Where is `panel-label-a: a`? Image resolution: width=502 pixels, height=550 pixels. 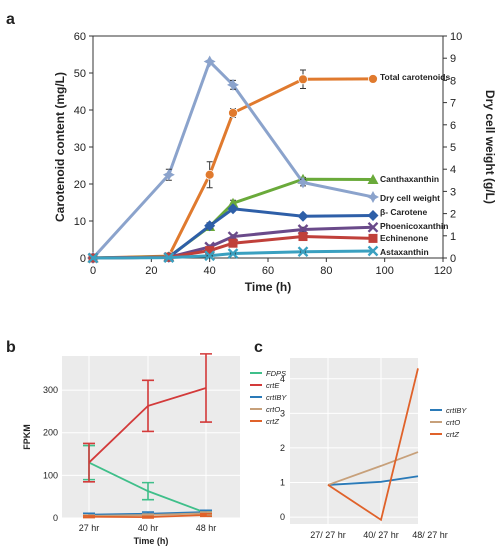
panel-label-a: a is located at coordinates (10, 19).